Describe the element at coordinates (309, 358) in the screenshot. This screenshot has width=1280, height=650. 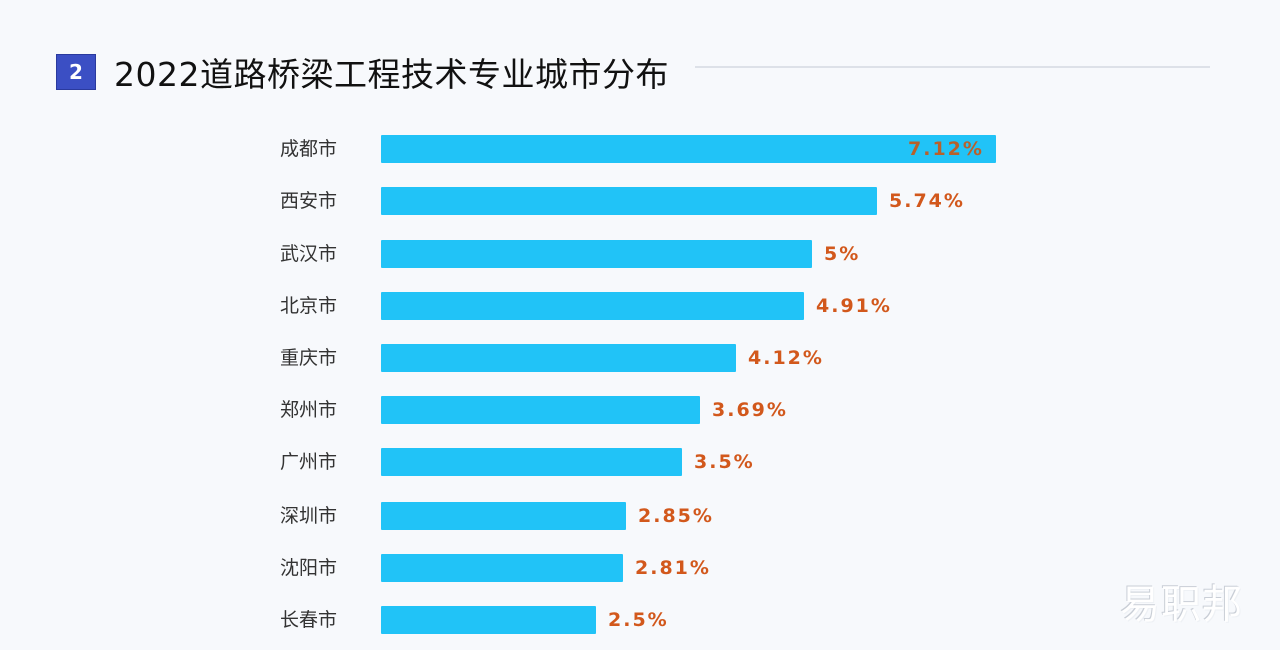
I see `category-label: 重庆市` at that location.